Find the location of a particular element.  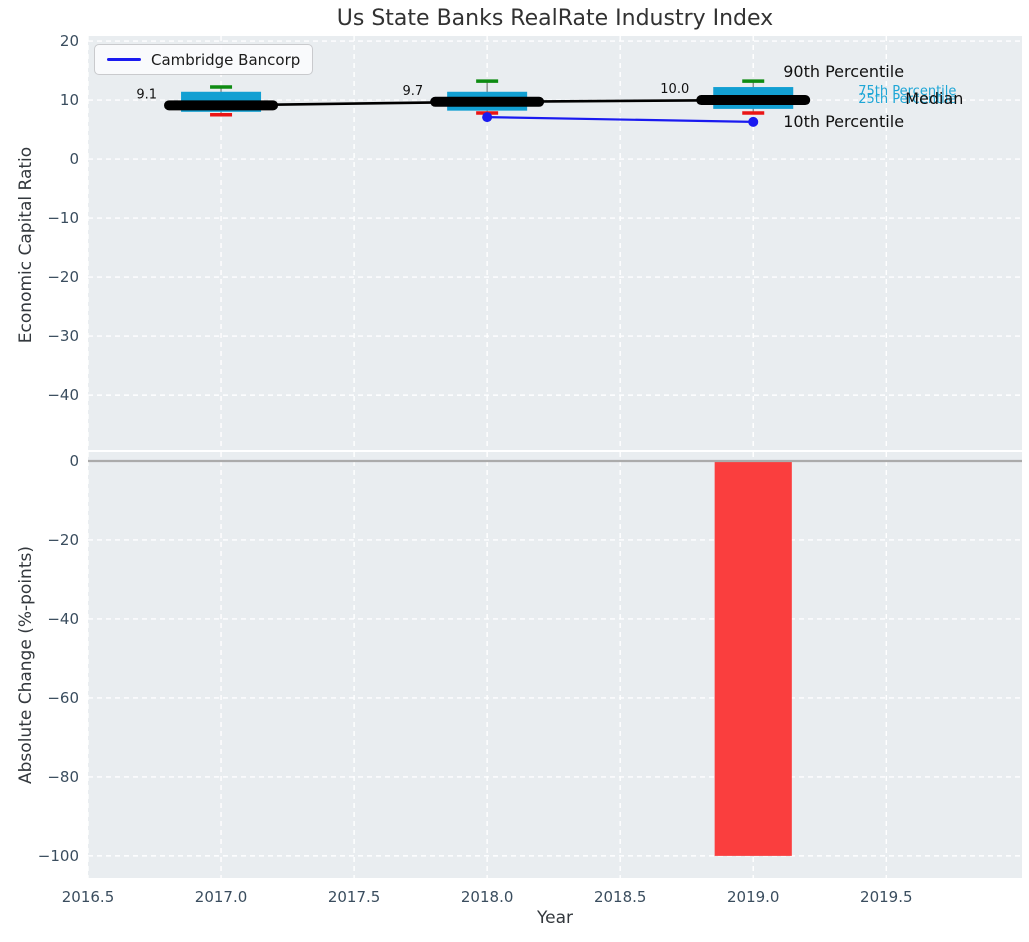

legend-line-swatch is located at coordinates (124, 59).